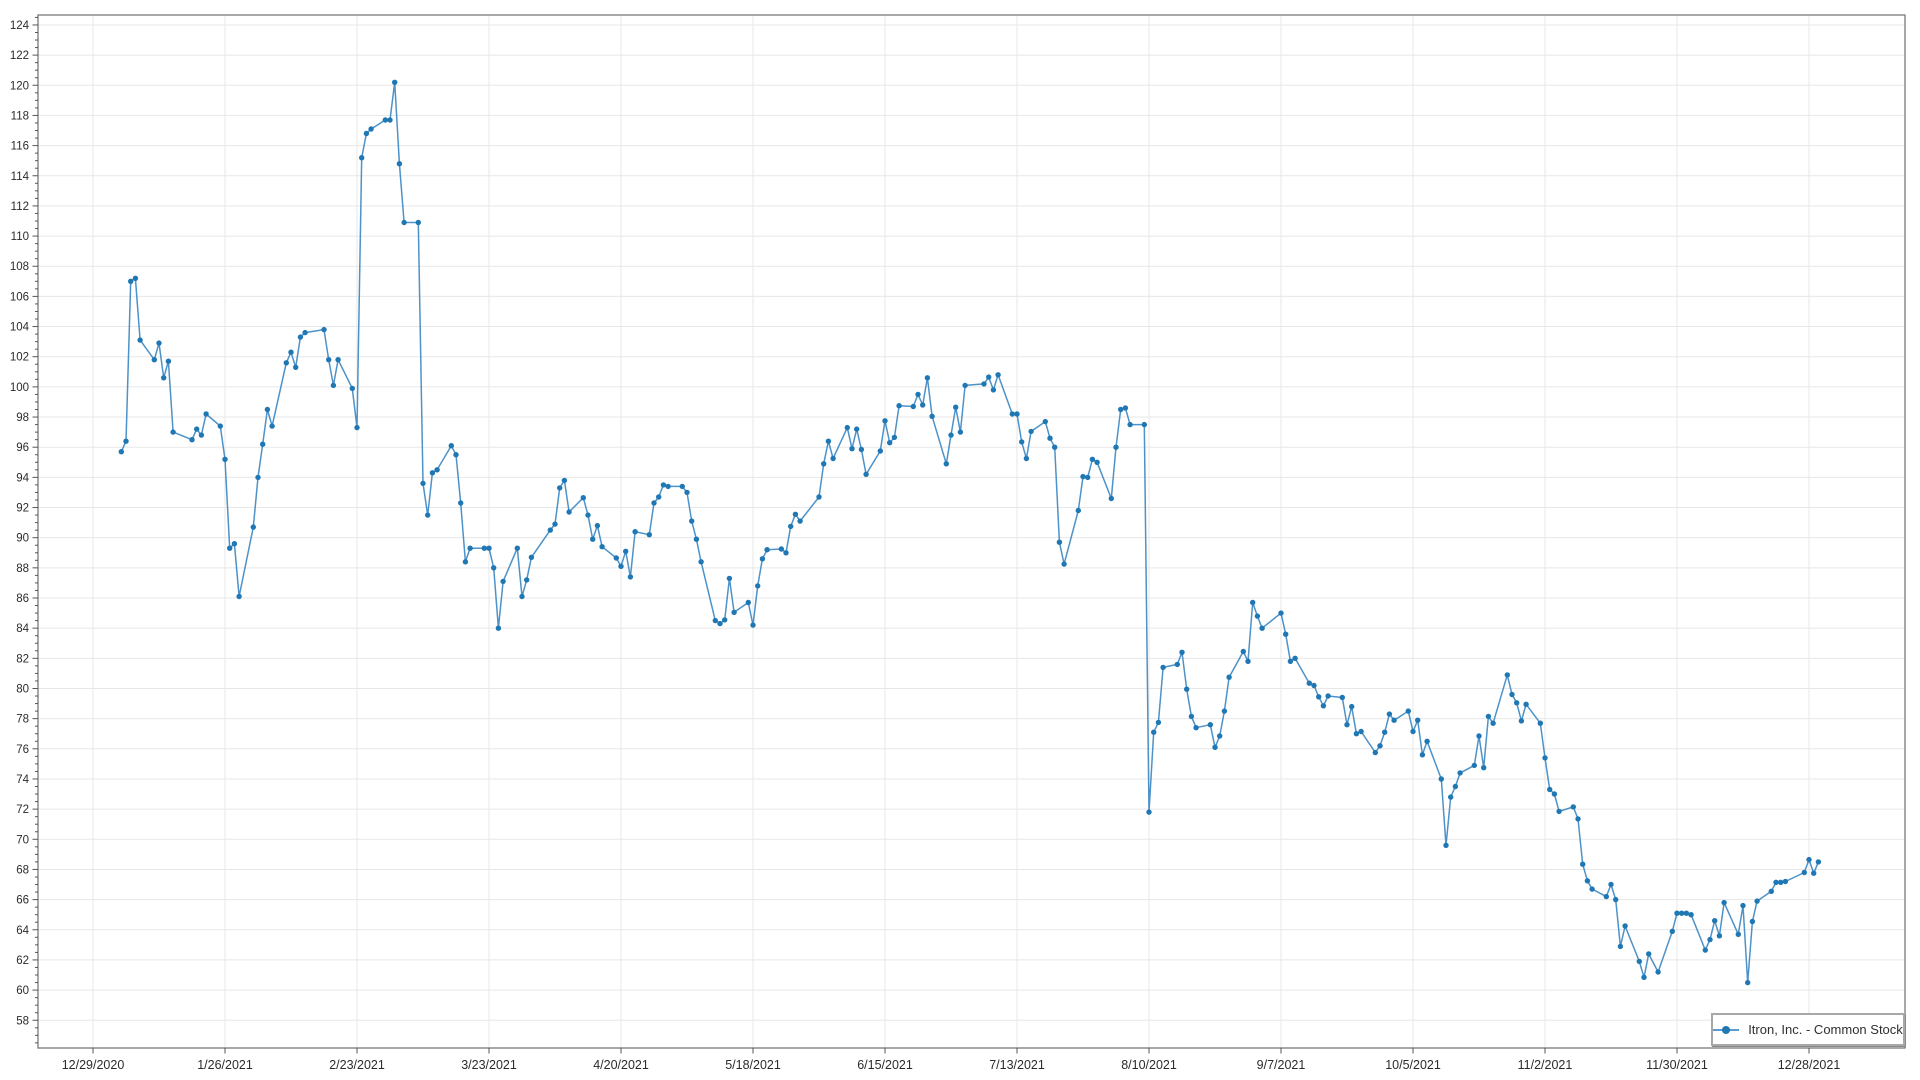  I want to click on y-tick-label: 114, so click(20, 177).